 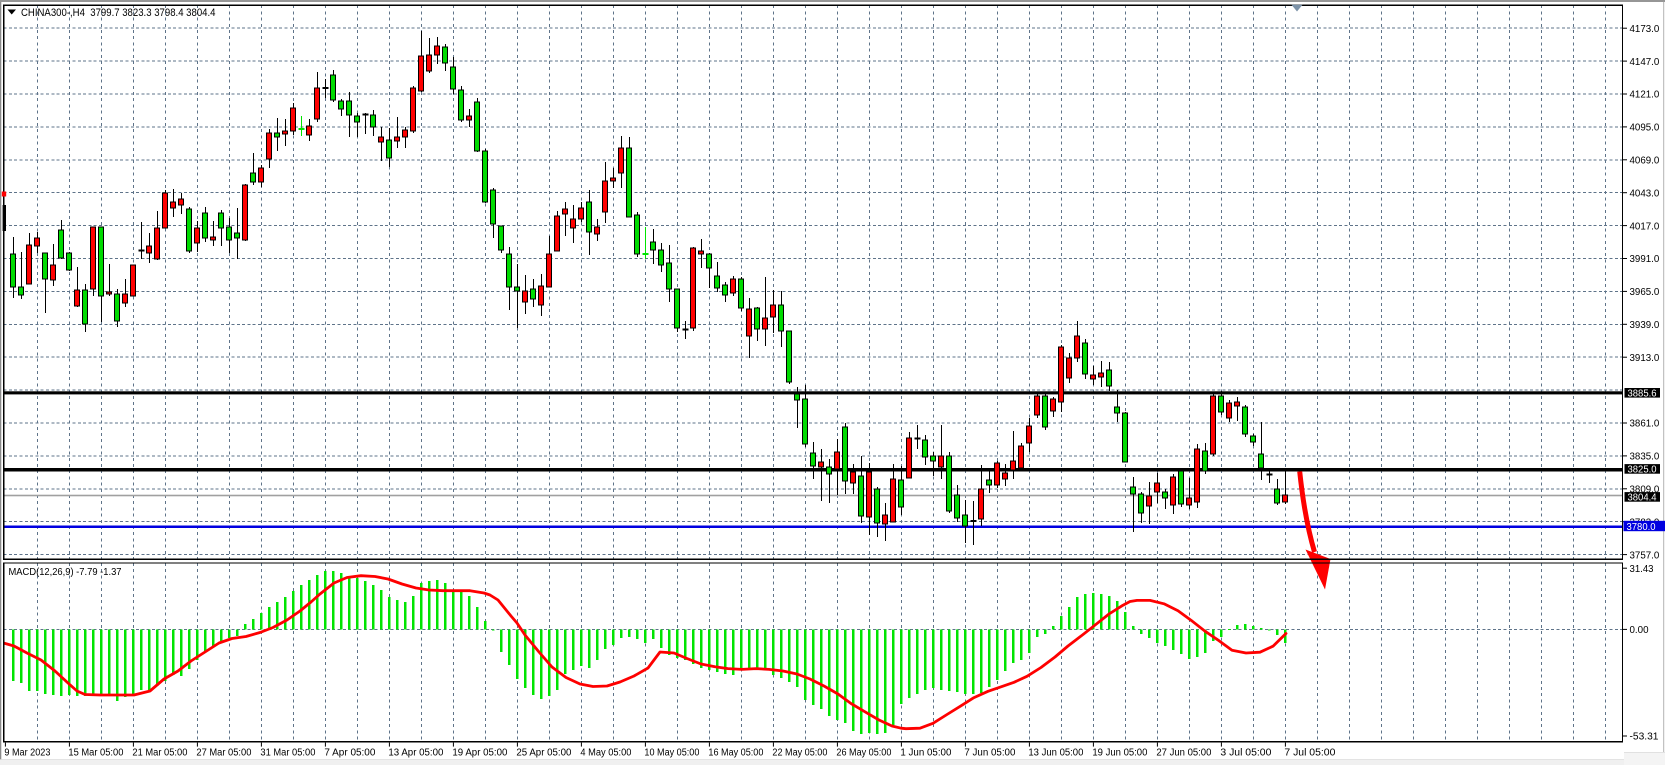 I want to click on svg-text: 13 Apr 05:00, so click(x=415, y=752).